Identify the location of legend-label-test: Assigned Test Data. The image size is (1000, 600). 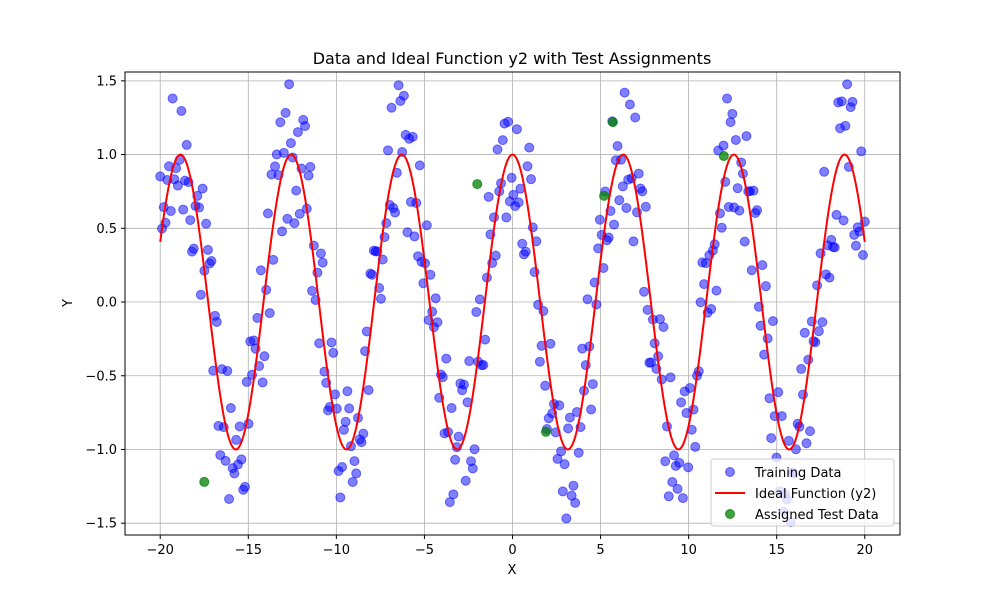
(817, 515).